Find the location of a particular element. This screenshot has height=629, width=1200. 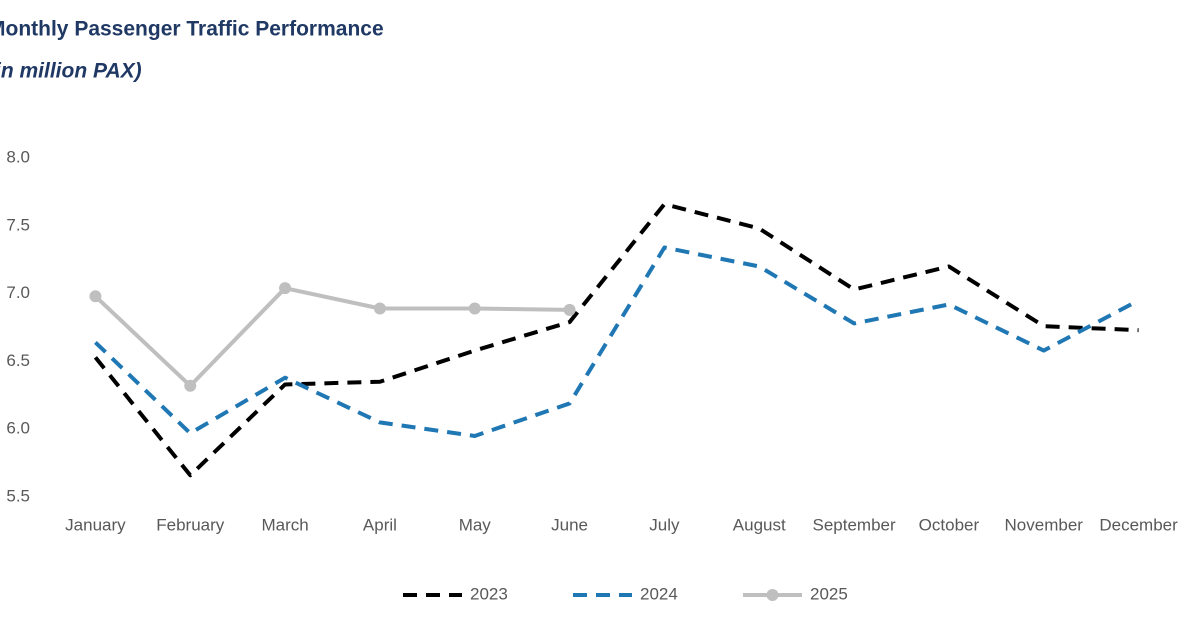

x-tick-label: March is located at coordinates (284, 524).